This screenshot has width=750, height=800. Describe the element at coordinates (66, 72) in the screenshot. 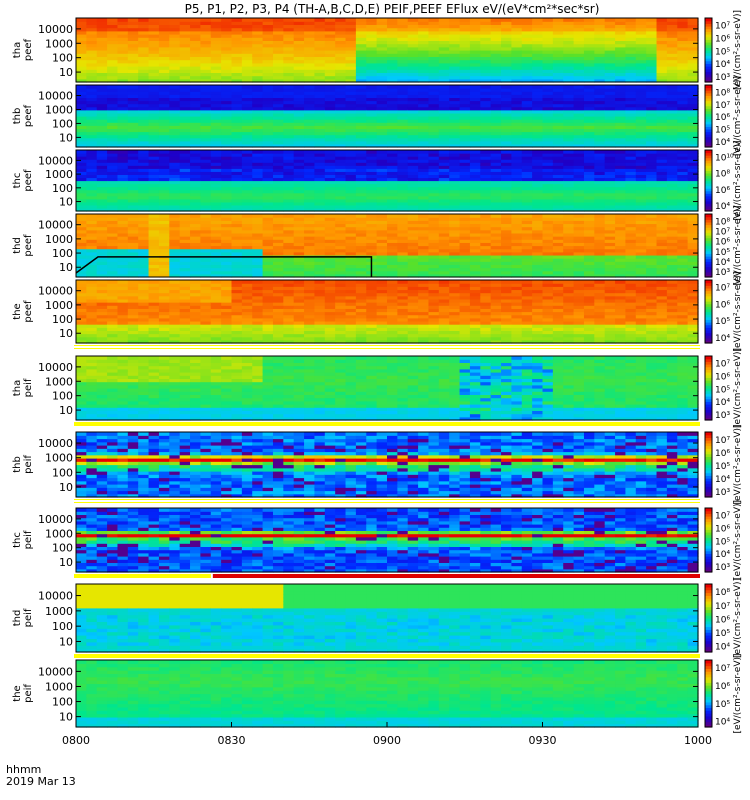

I see `y-tick-label: 10` at that location.